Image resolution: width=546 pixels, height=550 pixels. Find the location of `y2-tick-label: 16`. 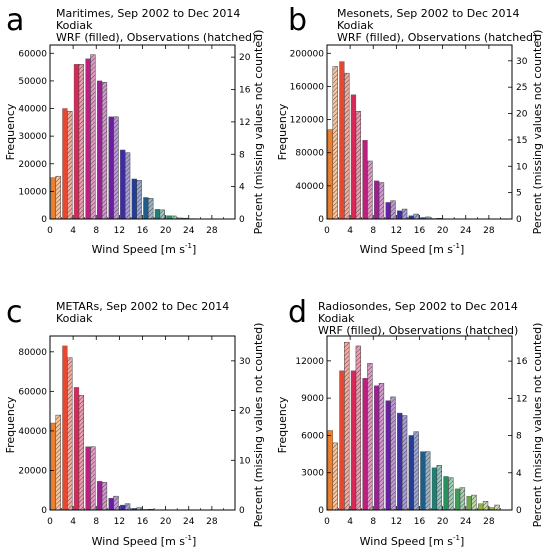

y2-tick-label: 16 is located at coordinates (522, 362).